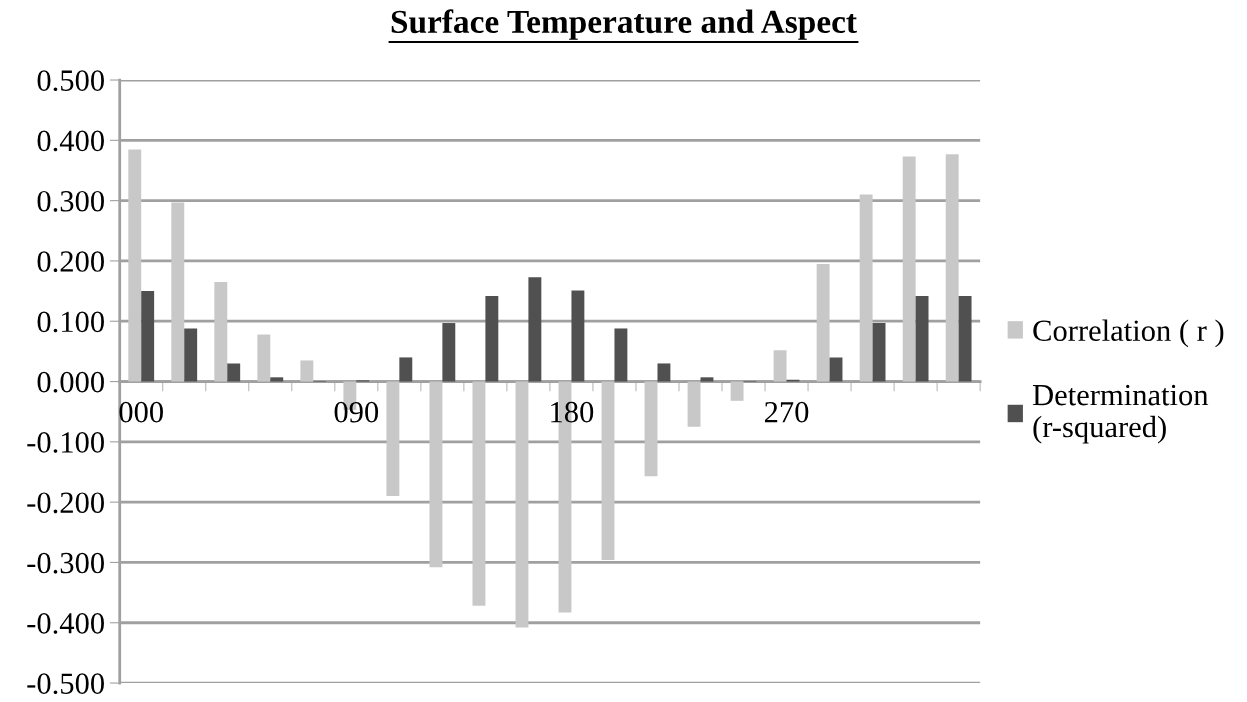 This screenshot has height=702, width=1247. I want to click on x-tick-label: 000, so click(141, 412).